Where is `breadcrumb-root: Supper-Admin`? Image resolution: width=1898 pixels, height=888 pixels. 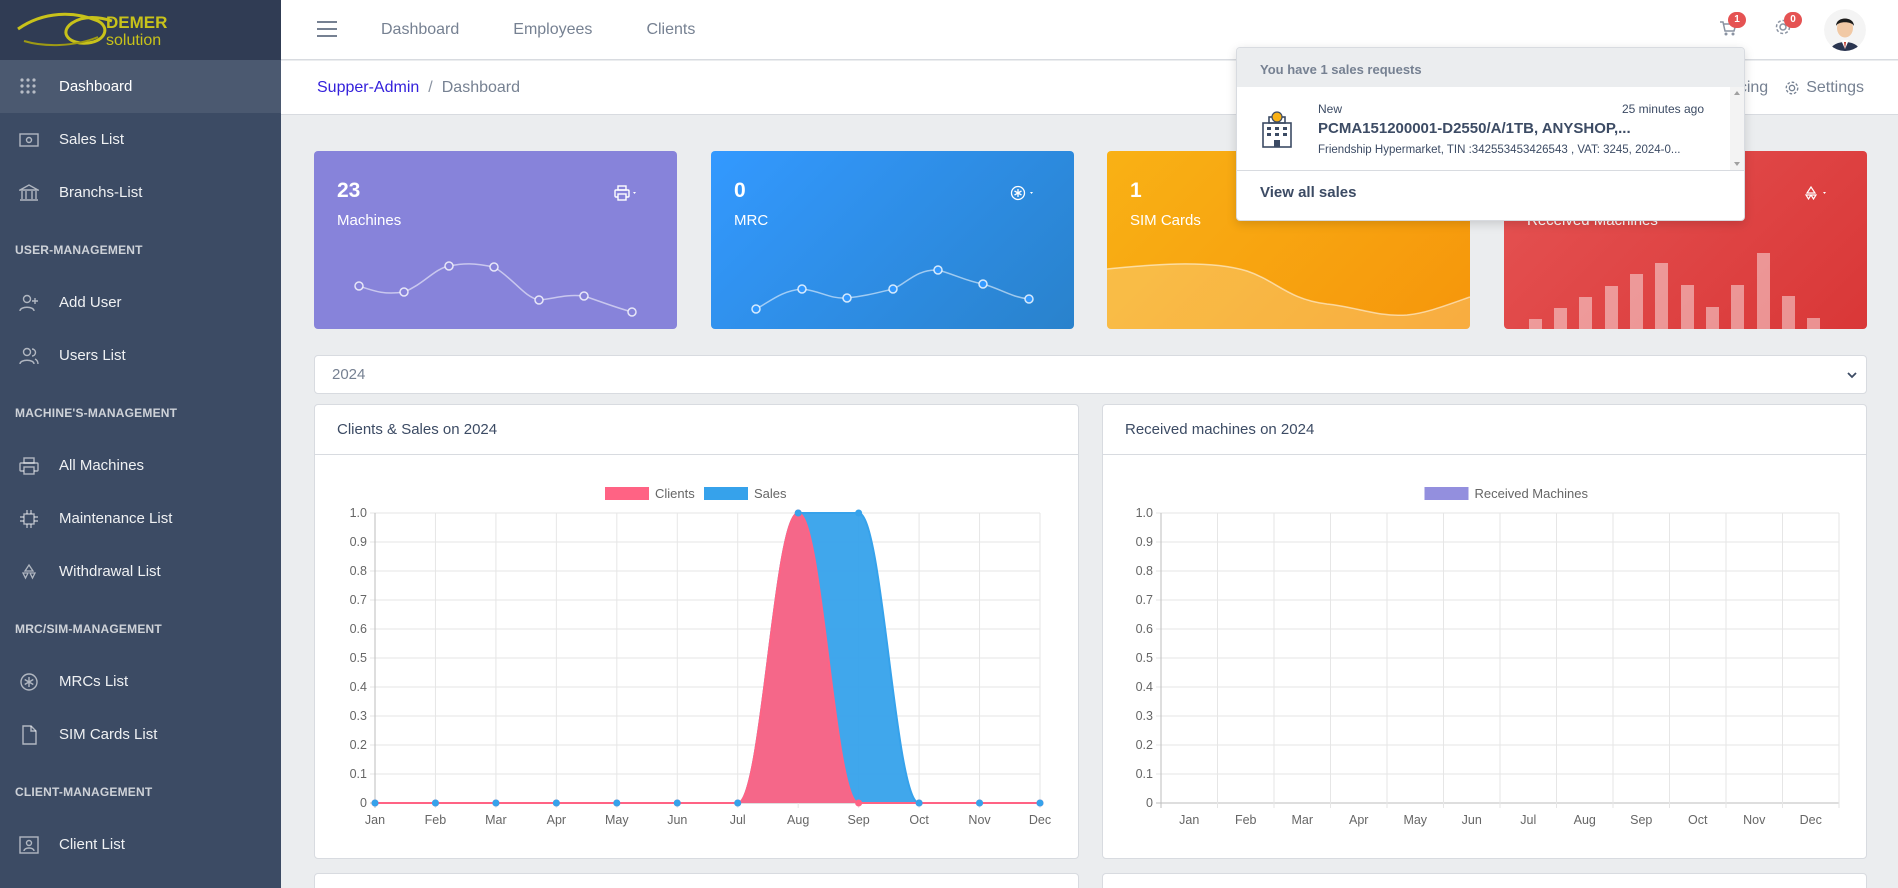 breadcrumb-root: Supper-Admin is located at coordinates (368, 87).